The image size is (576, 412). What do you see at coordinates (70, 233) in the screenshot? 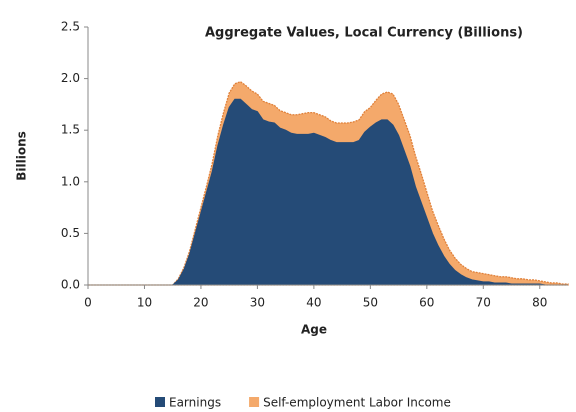
I see `y-tick-label: 0.5` at bounding box center [70, 233].